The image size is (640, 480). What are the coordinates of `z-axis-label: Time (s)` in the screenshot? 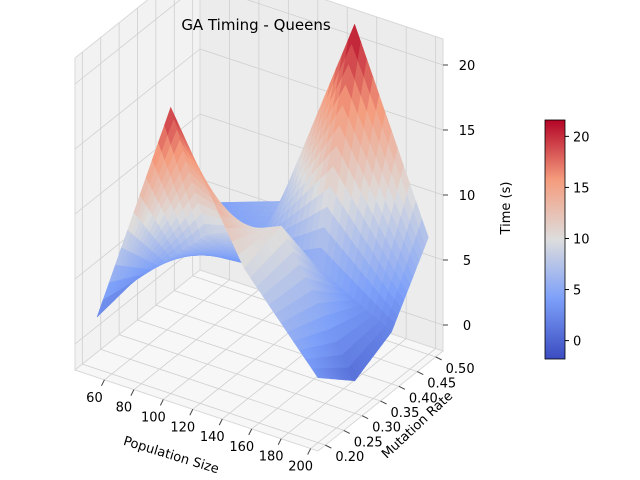 It's located at (506, 209).